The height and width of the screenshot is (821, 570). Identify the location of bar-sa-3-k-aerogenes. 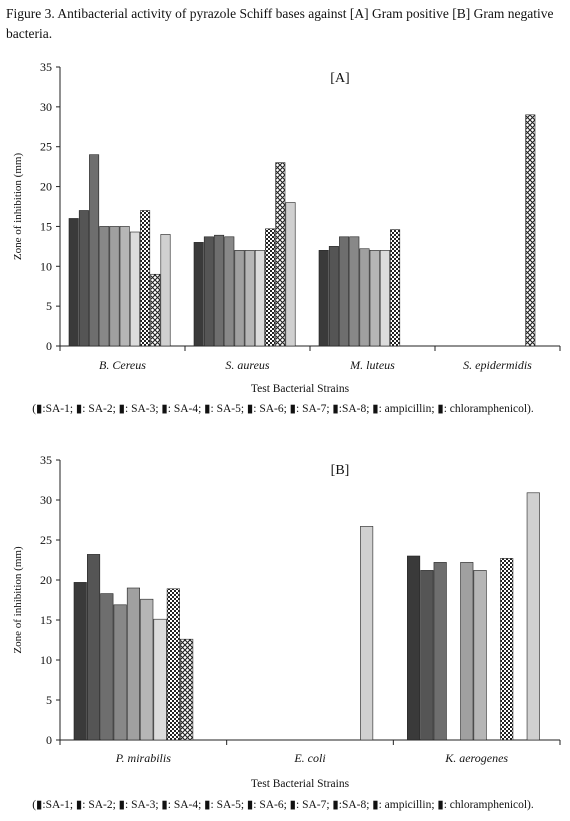
(440, 651).